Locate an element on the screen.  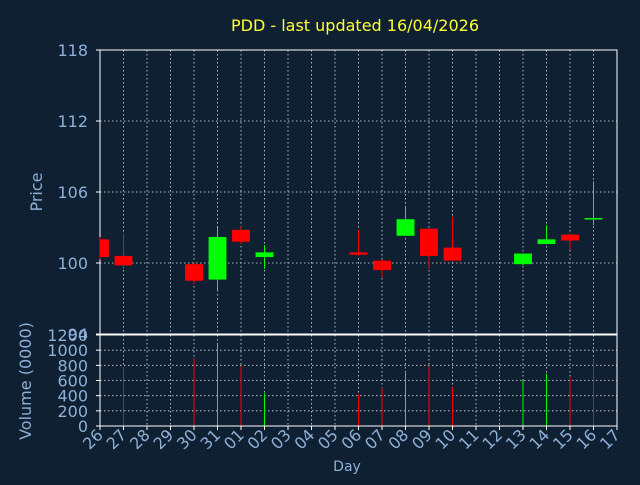
volume-y-tick-label: 800 is located at coordinates (72, 365).